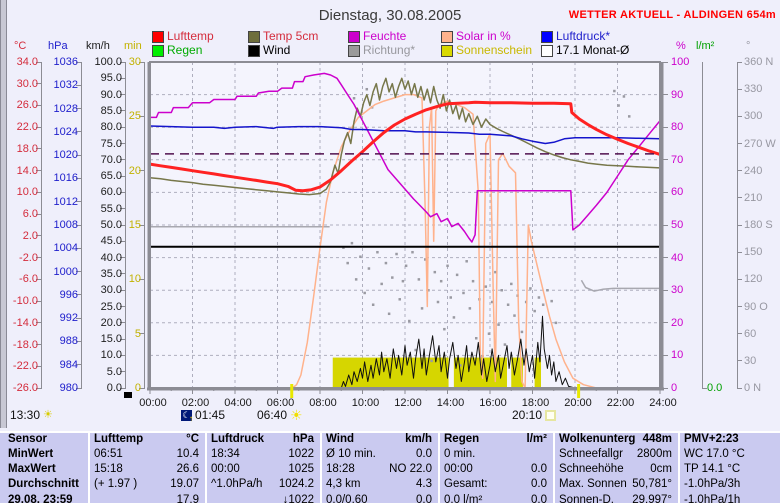 This screenshot has height=503, width=780. Describe the element at coordinates (704, 388) in the screenshot. I see `rain-axis-tick` at that location.